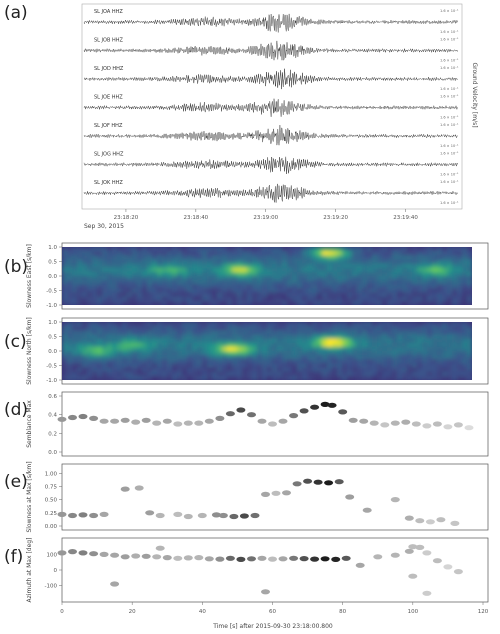 The height and width of the screenshot is (634, 500). I want to click on x-tick-label: 80, so click(342, 612).